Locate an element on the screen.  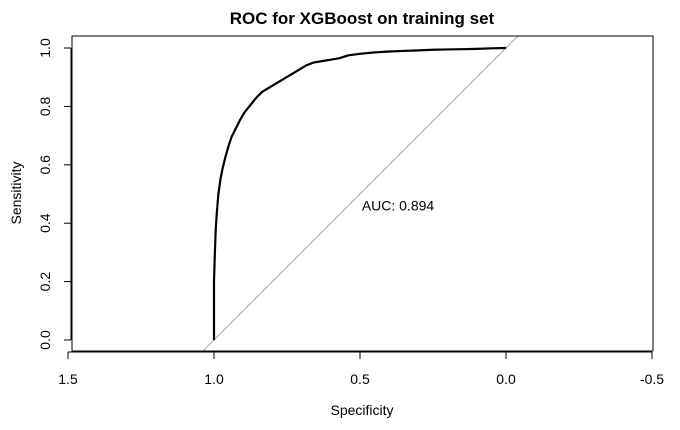
y-tick-label: 0.2 is located at coordinates (45, 282).